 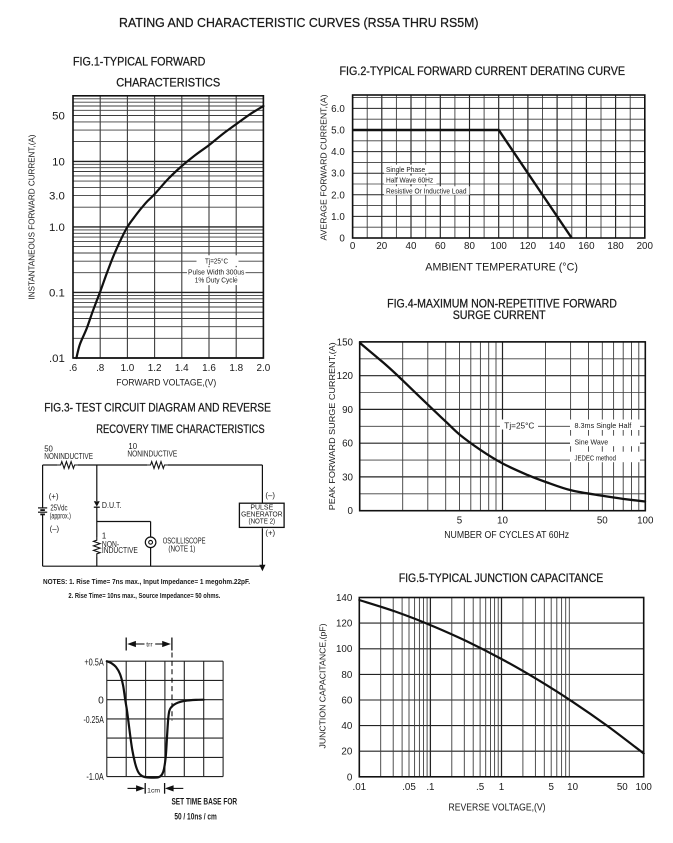 I want to click on svg-text: .01, so click(x=359, y=787).